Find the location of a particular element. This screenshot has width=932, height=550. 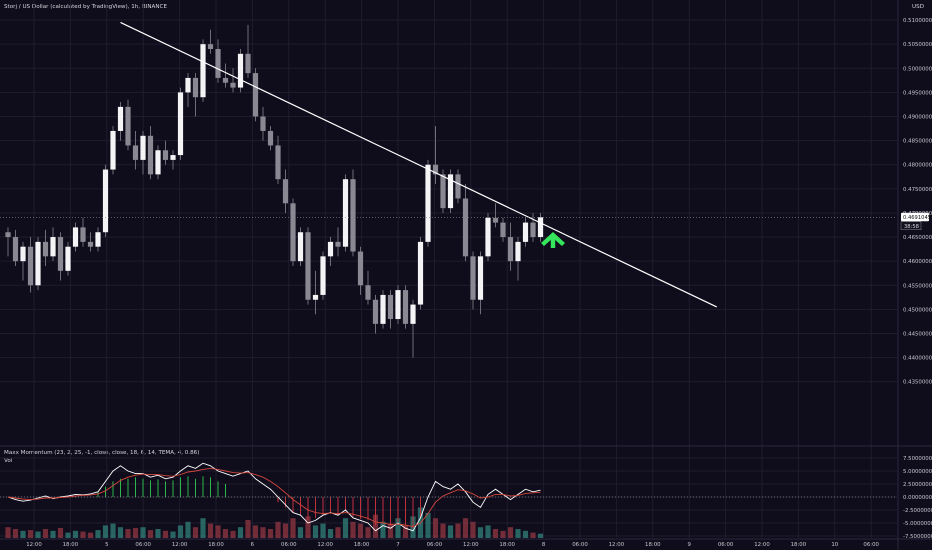

countdown-value: 38:58 is located at coordinates (911, 227).